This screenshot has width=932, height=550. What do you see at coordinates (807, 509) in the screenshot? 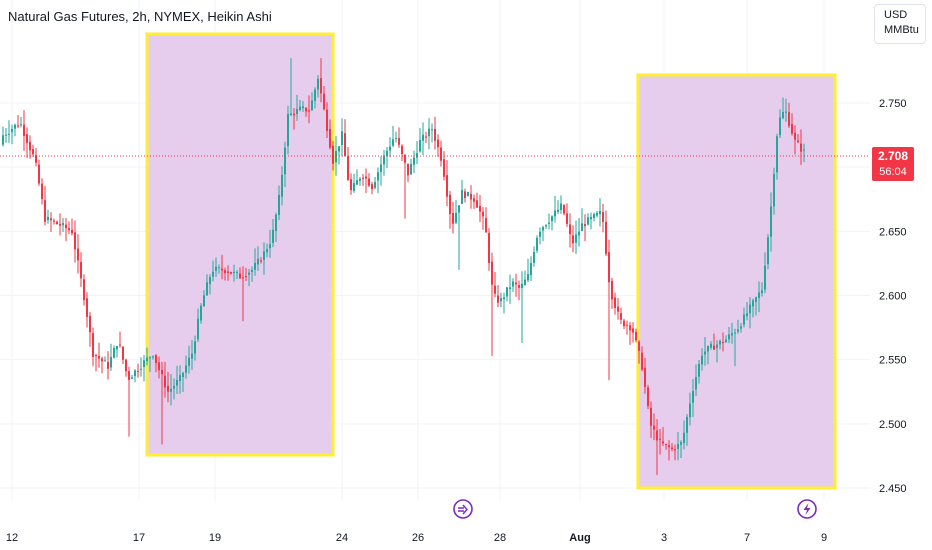
I see `lightning-icon` at bounding box center [807, 509].